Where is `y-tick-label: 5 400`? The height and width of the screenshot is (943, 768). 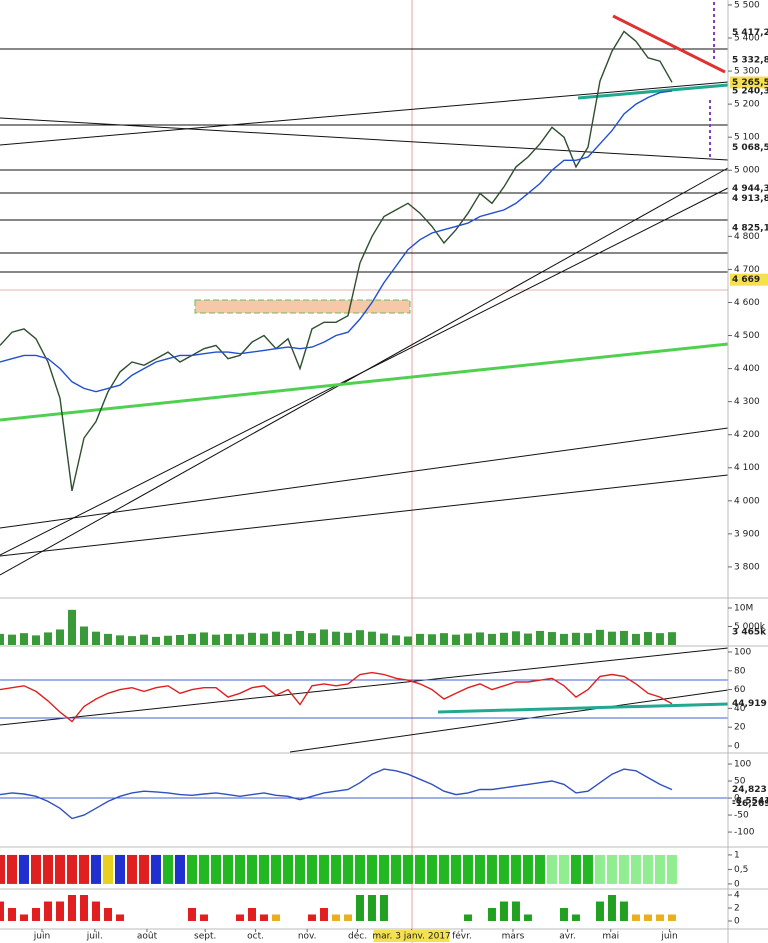 y-tick-label: 5 400 is located at coordinates (747, 39).